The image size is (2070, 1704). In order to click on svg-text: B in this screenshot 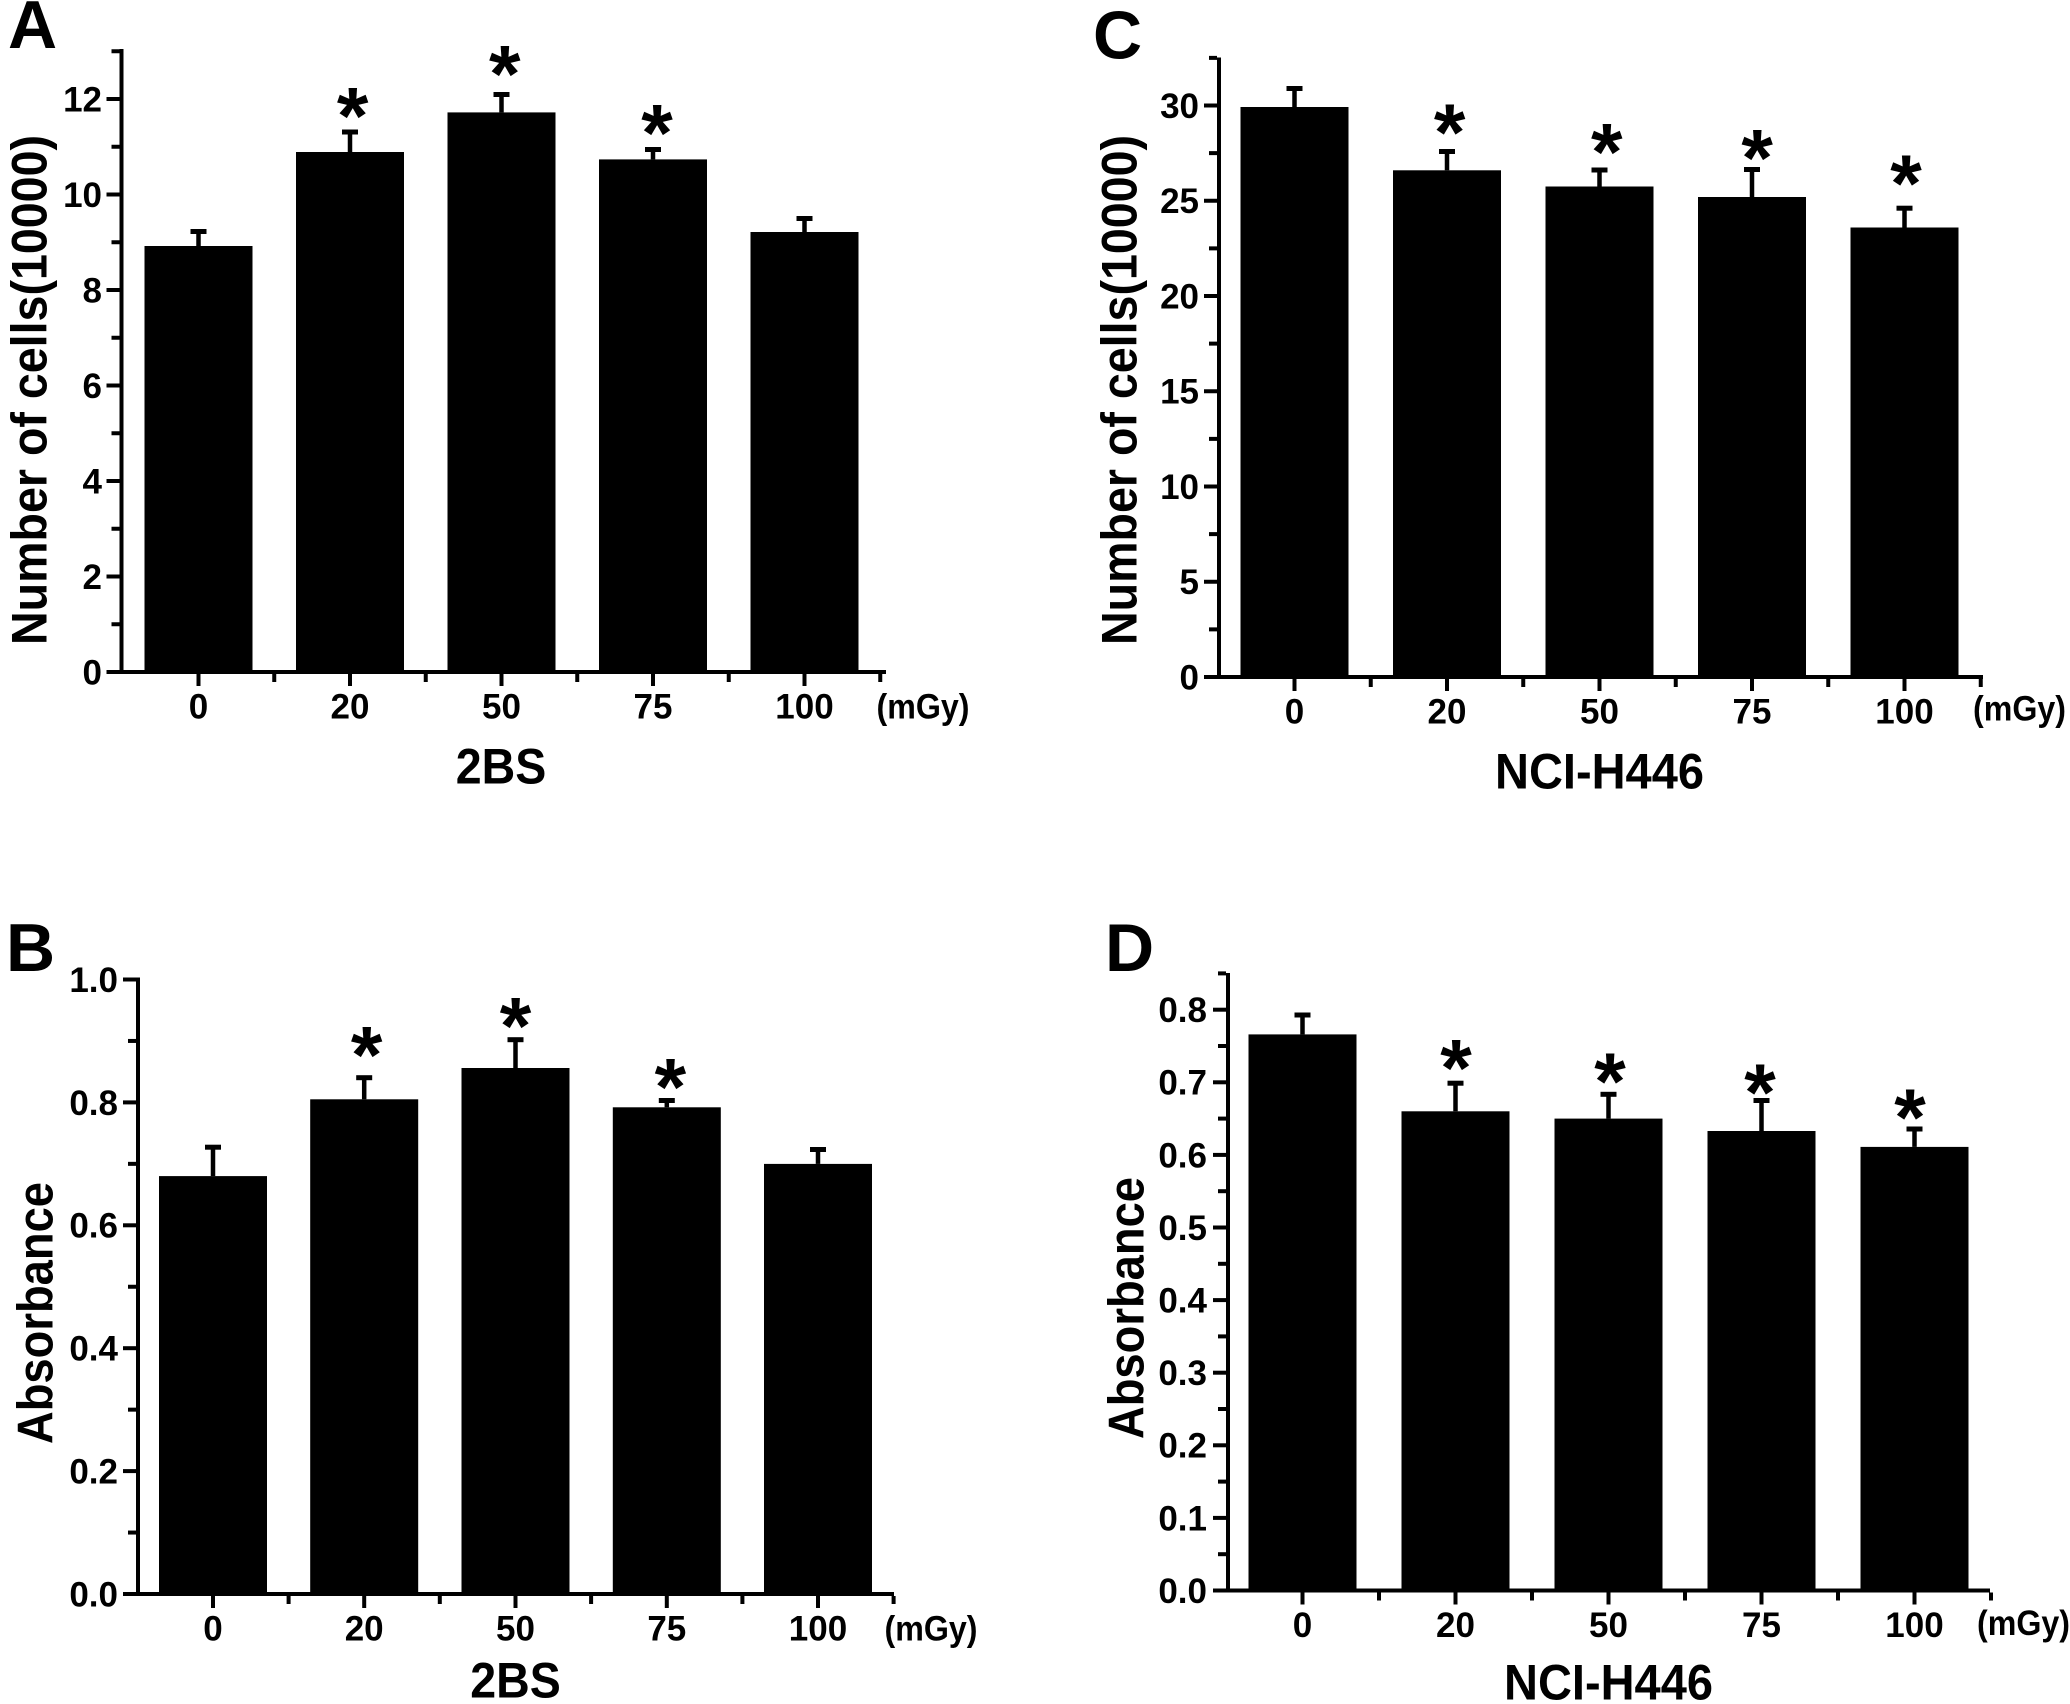, I will do `click(30, 948)`.